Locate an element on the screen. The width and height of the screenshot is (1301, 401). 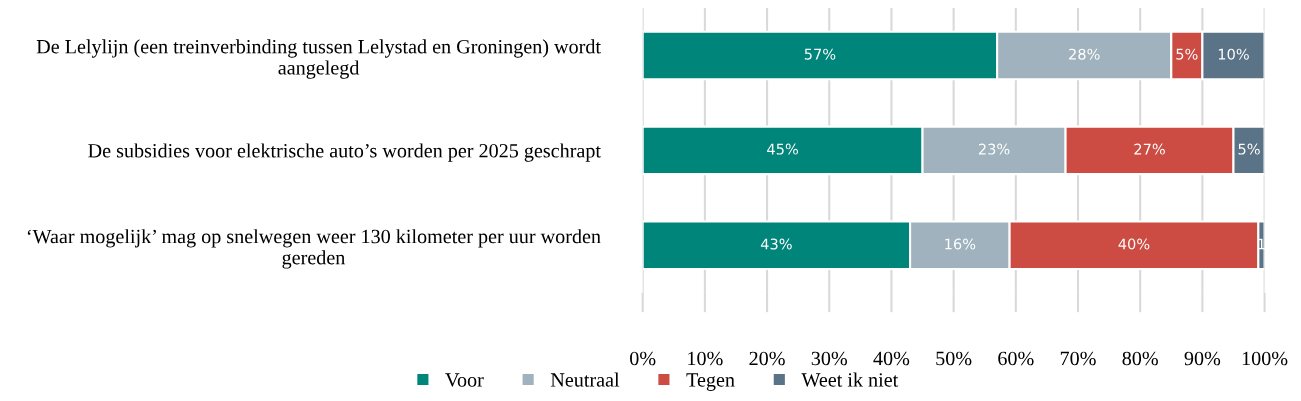
x-tick-label: 50% is located at coordinates (954, 358).